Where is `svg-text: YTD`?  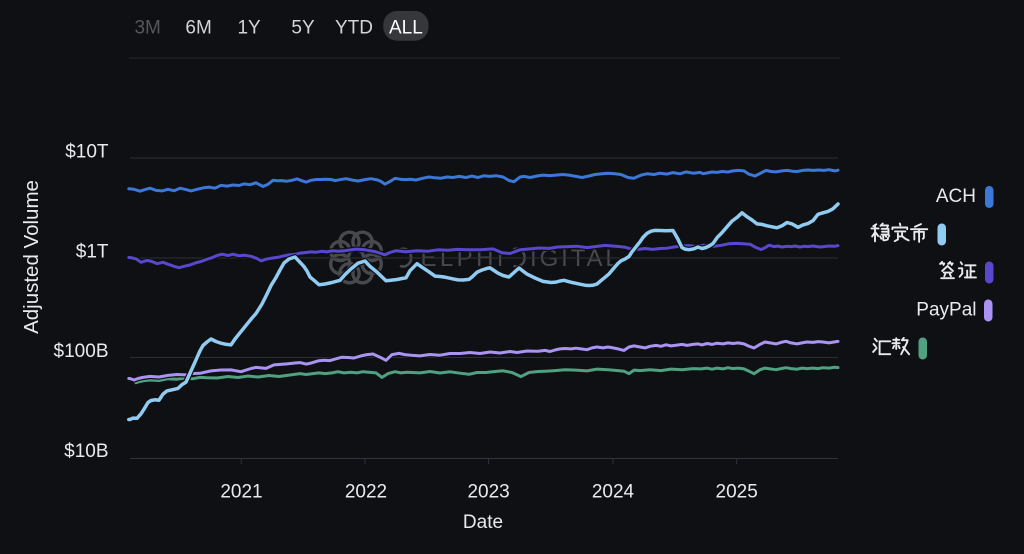
svg-text: YTD is located at coordinates (354, 27).